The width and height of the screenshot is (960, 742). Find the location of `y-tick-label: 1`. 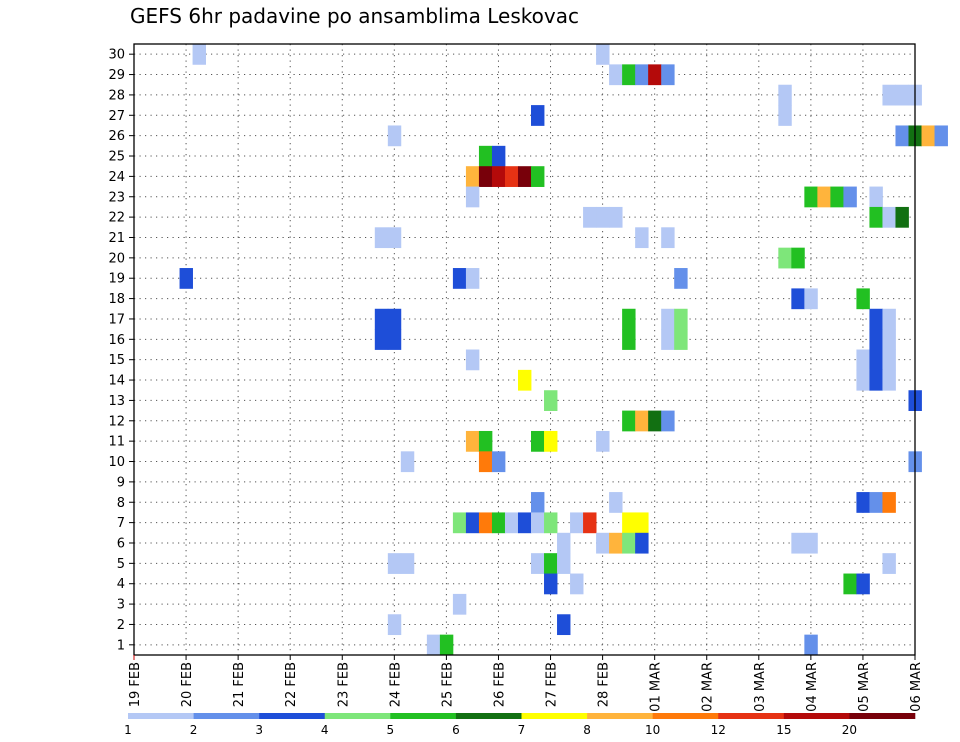

y-tick-label: 1 is located at coordinates (121, 645).